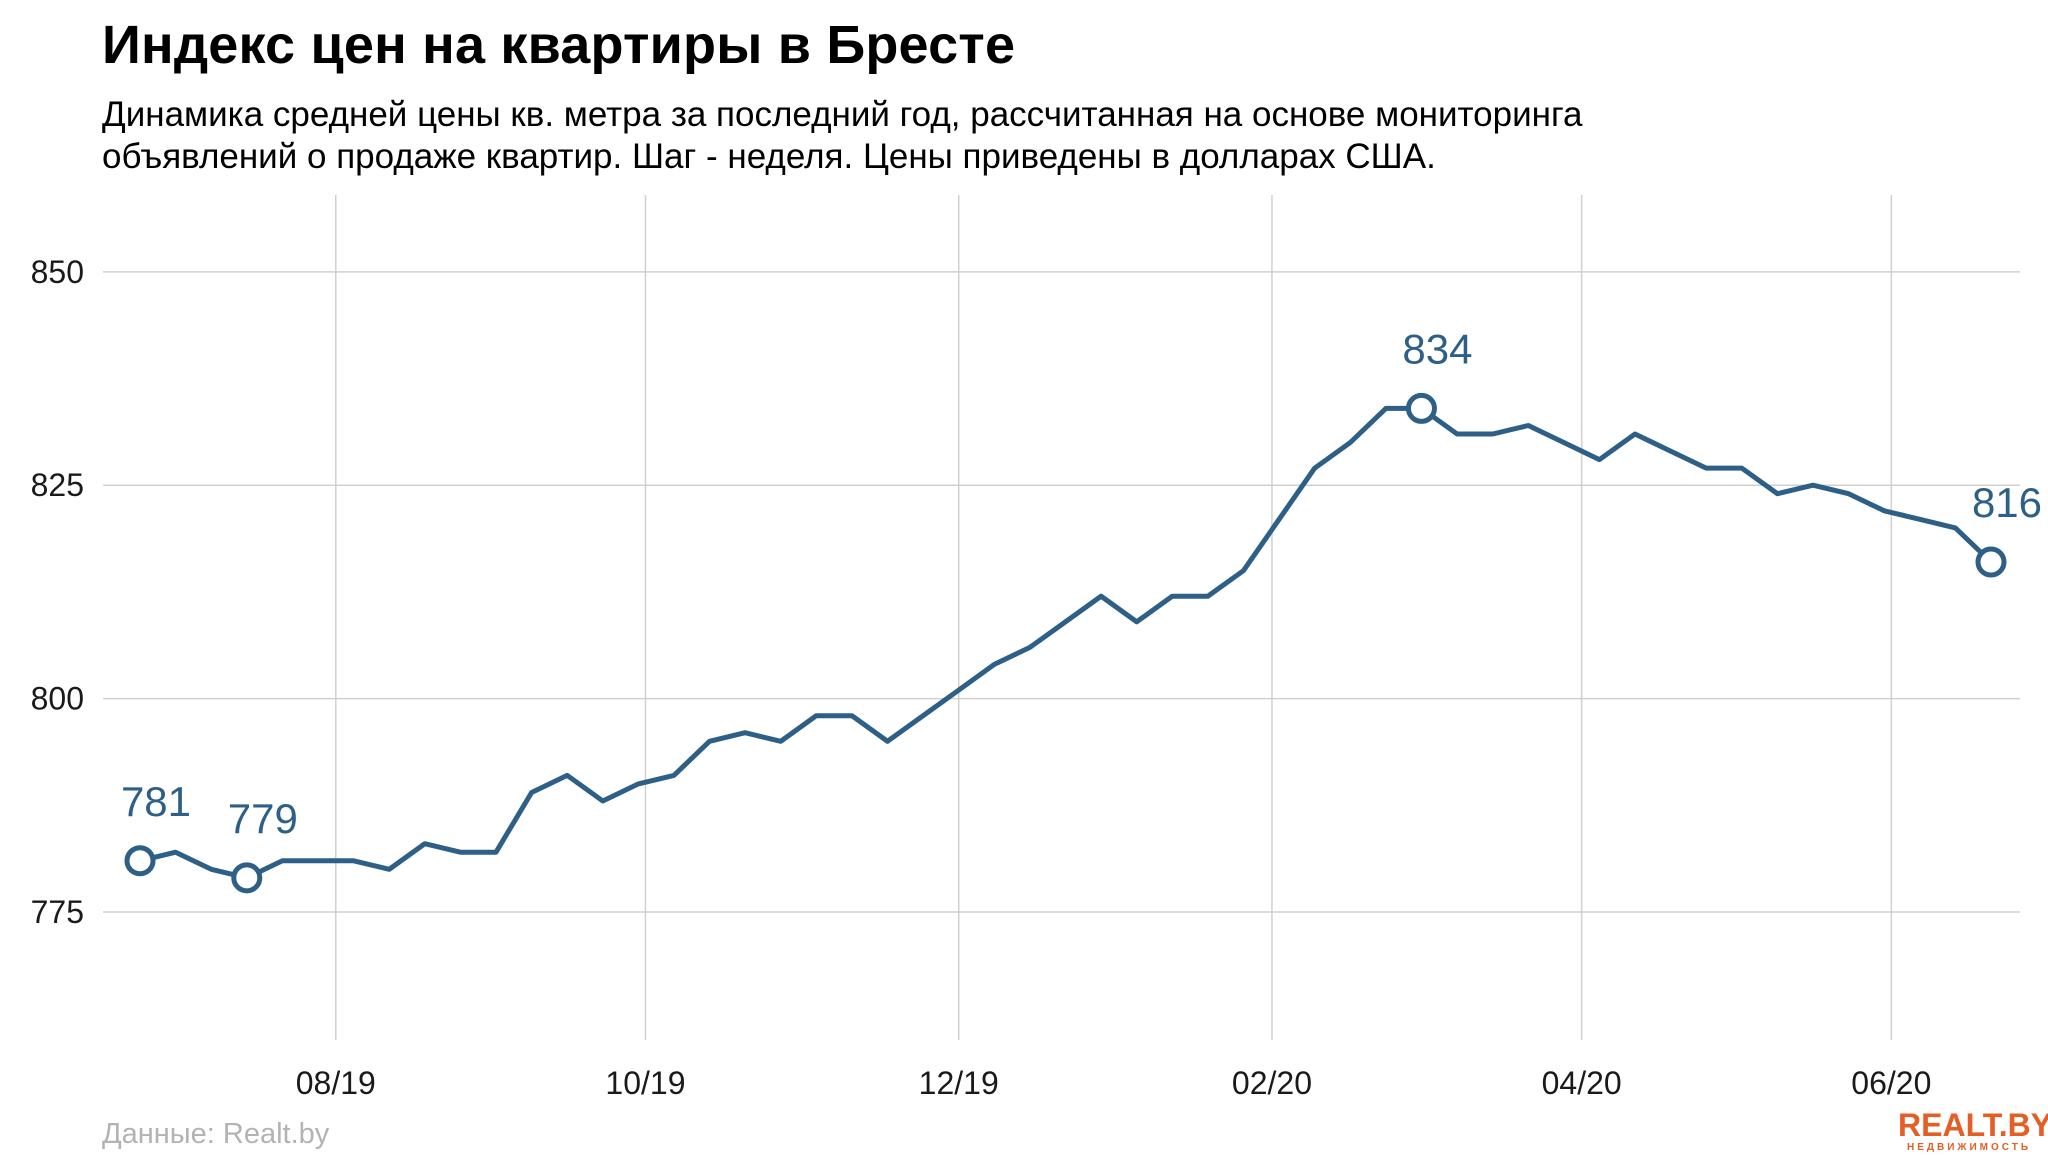 This screenshot has width=2048, height=1171. What do you see at coordinates (57, 912) in the screenshot?
I see `y-tick-label-775: 775` at bounding box center [57, 912].